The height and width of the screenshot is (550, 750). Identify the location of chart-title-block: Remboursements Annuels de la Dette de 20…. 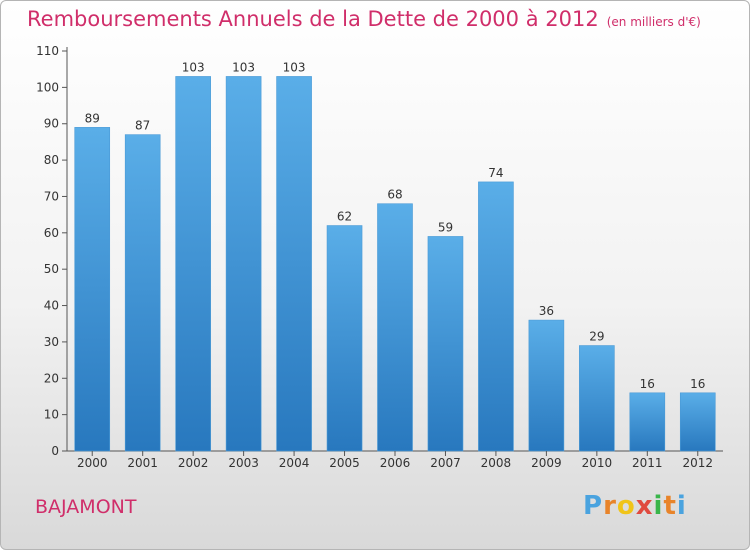
(364, 19).